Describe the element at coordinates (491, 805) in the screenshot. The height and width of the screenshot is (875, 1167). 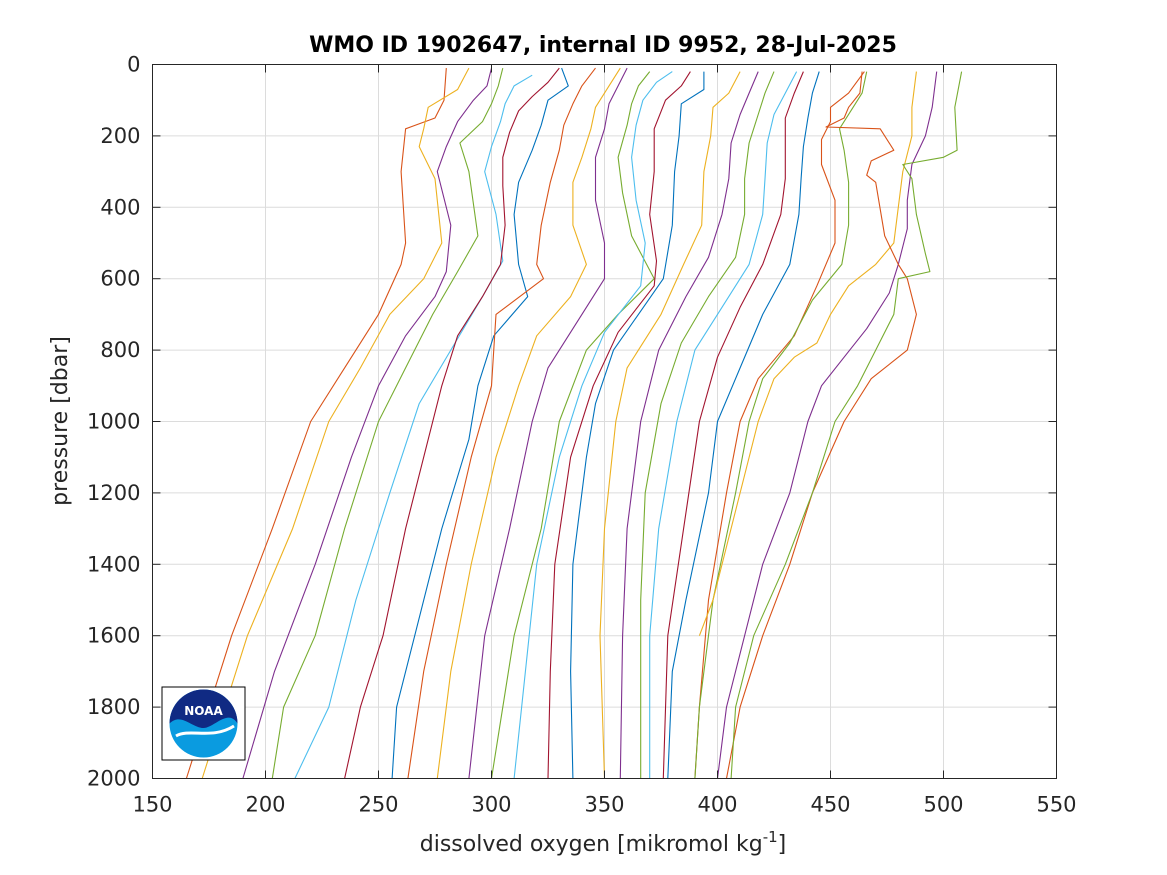
I see `x-tick-label: 300` at that location.